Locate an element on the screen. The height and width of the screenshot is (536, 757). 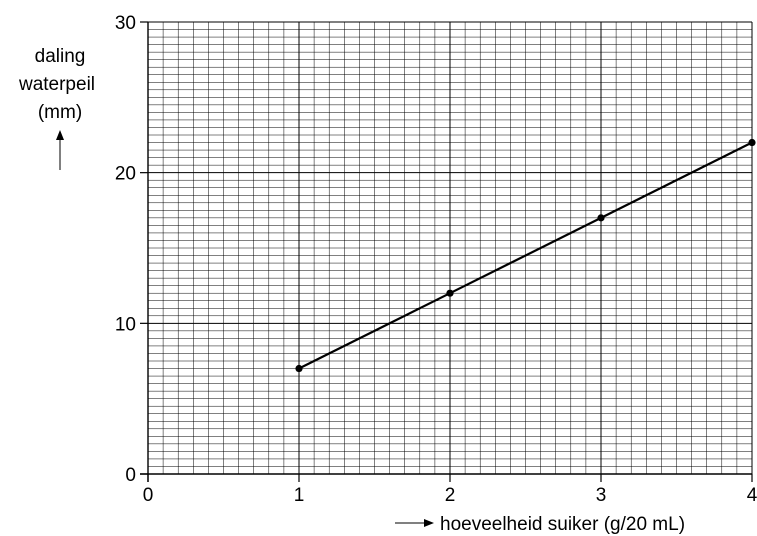
y-axis-title-line-2: waterpeil is located at coordinates (56, 84).